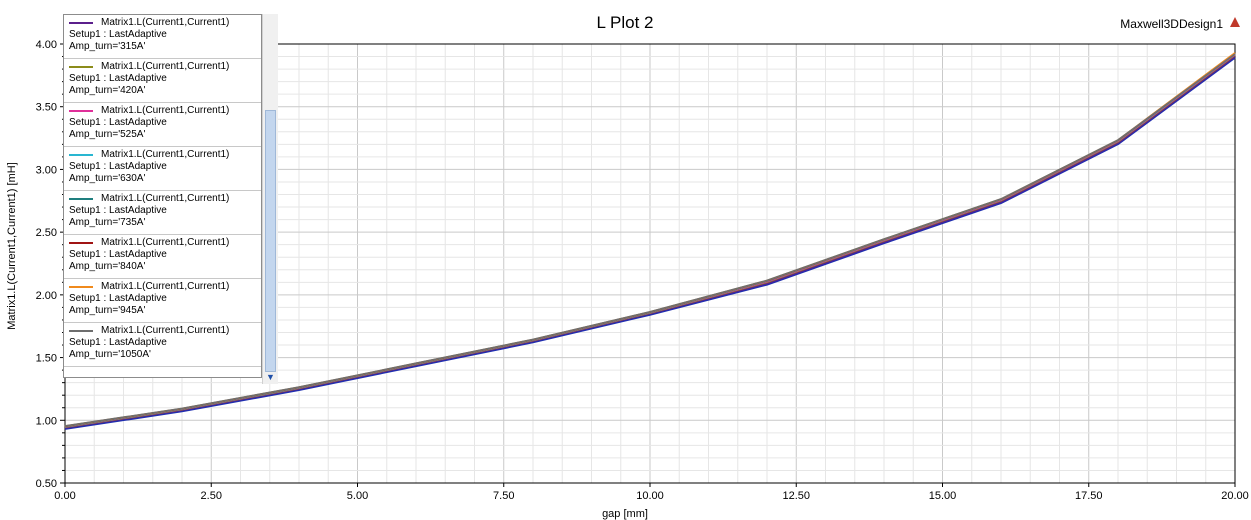 The height and width of the screenshot is (520, 1251). I want to click on chevron-down-icon: ▼, so click(270, 377).